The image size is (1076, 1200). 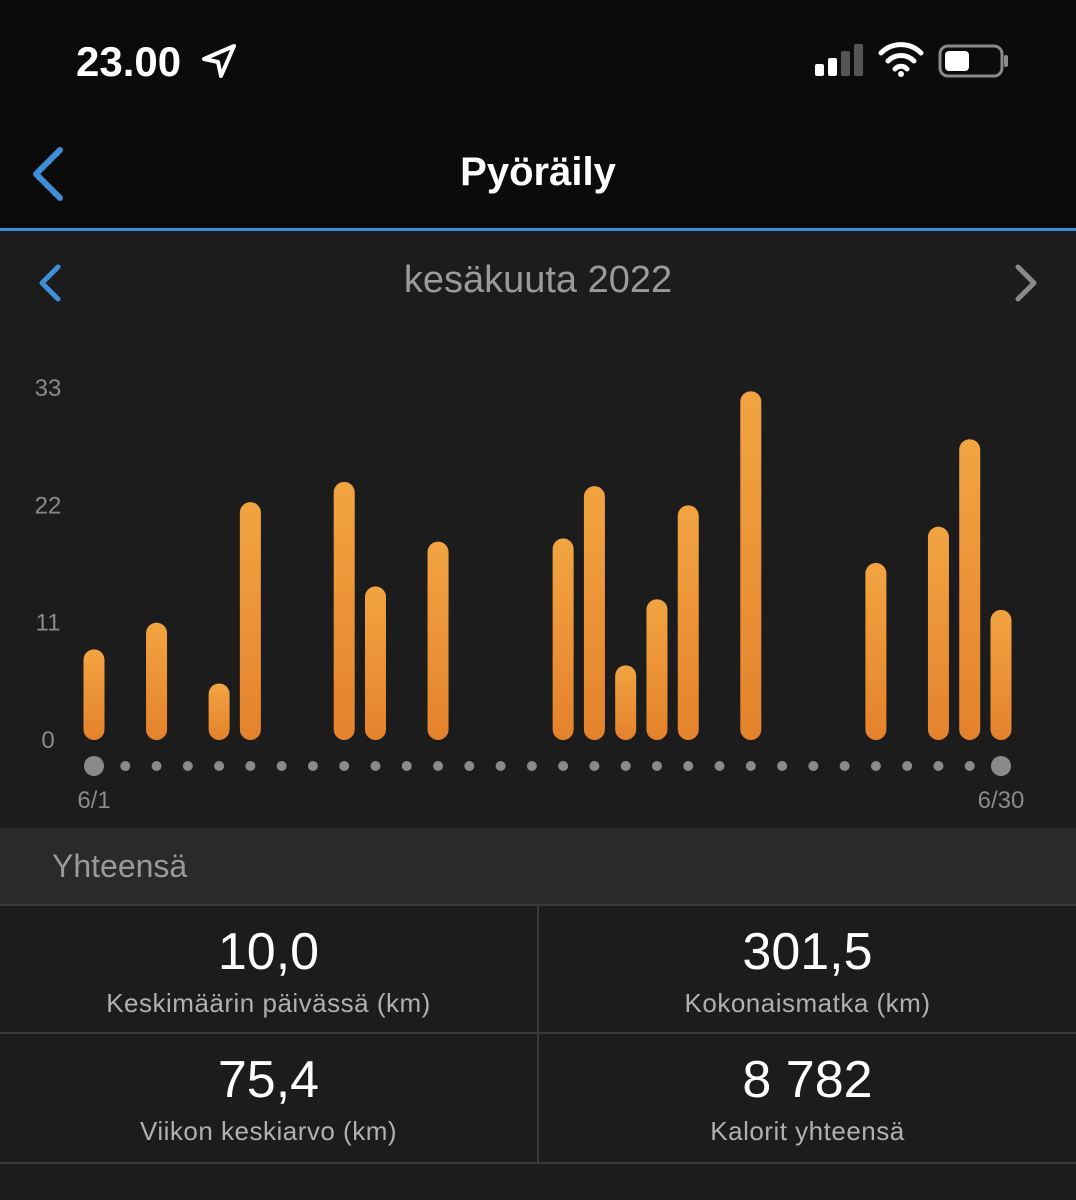 I want to click on stat-average-per-day: 10,0 Keskimäärin päivässä (km), so click(x=268, y=969).